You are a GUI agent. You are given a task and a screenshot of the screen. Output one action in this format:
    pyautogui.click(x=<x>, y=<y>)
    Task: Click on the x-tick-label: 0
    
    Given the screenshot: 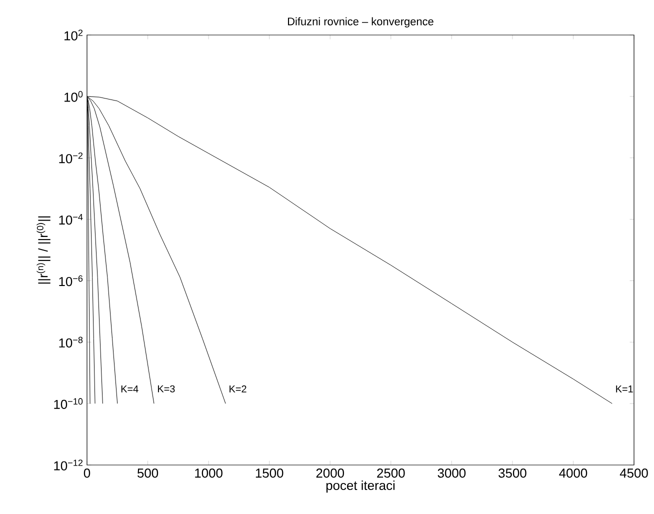 What is the action you would take?
    pyautogui.click(x=87, y=473)
    